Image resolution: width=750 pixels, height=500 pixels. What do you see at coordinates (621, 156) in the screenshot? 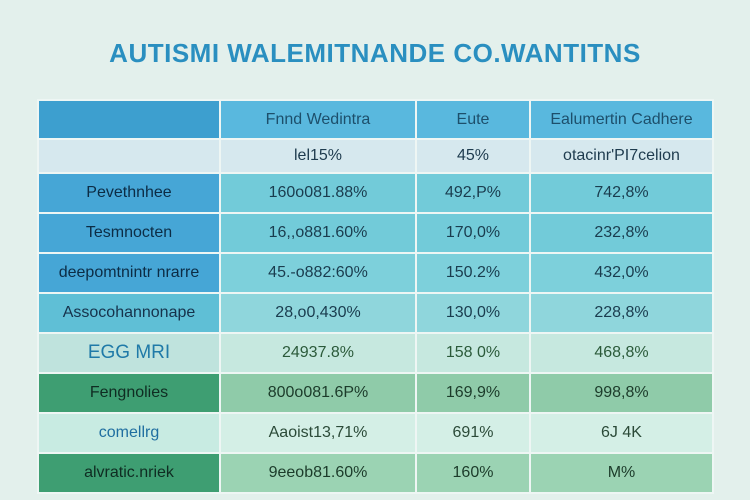
I see `subheader-cell: otacinr'PI7celion` at bounding box center [621, 156].